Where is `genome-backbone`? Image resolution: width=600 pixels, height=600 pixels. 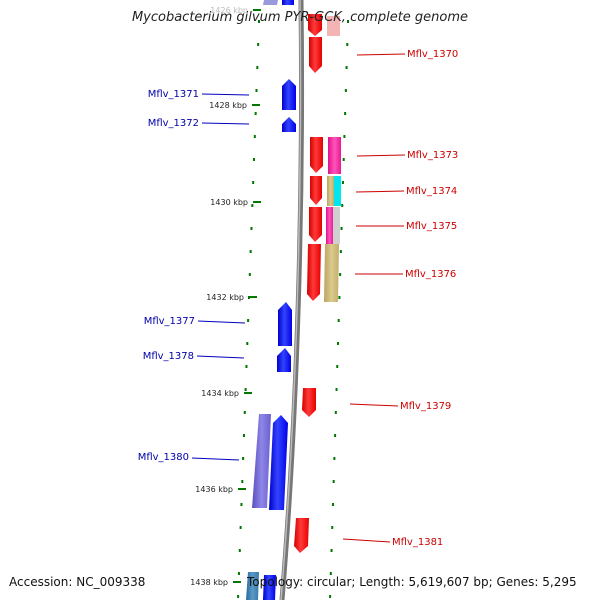
genome-backbone is located at coordinates (292, 300).